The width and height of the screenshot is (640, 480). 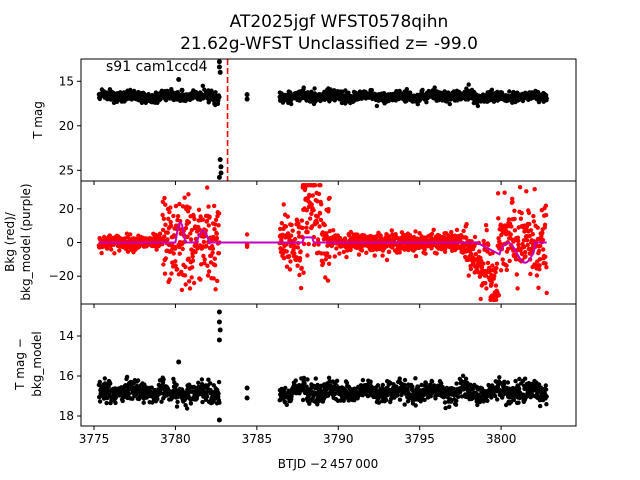 What do you see at coordinates (219, 420) in the screenshot?
I see `bottom-outlier-point` at bounding box center [219, 420].